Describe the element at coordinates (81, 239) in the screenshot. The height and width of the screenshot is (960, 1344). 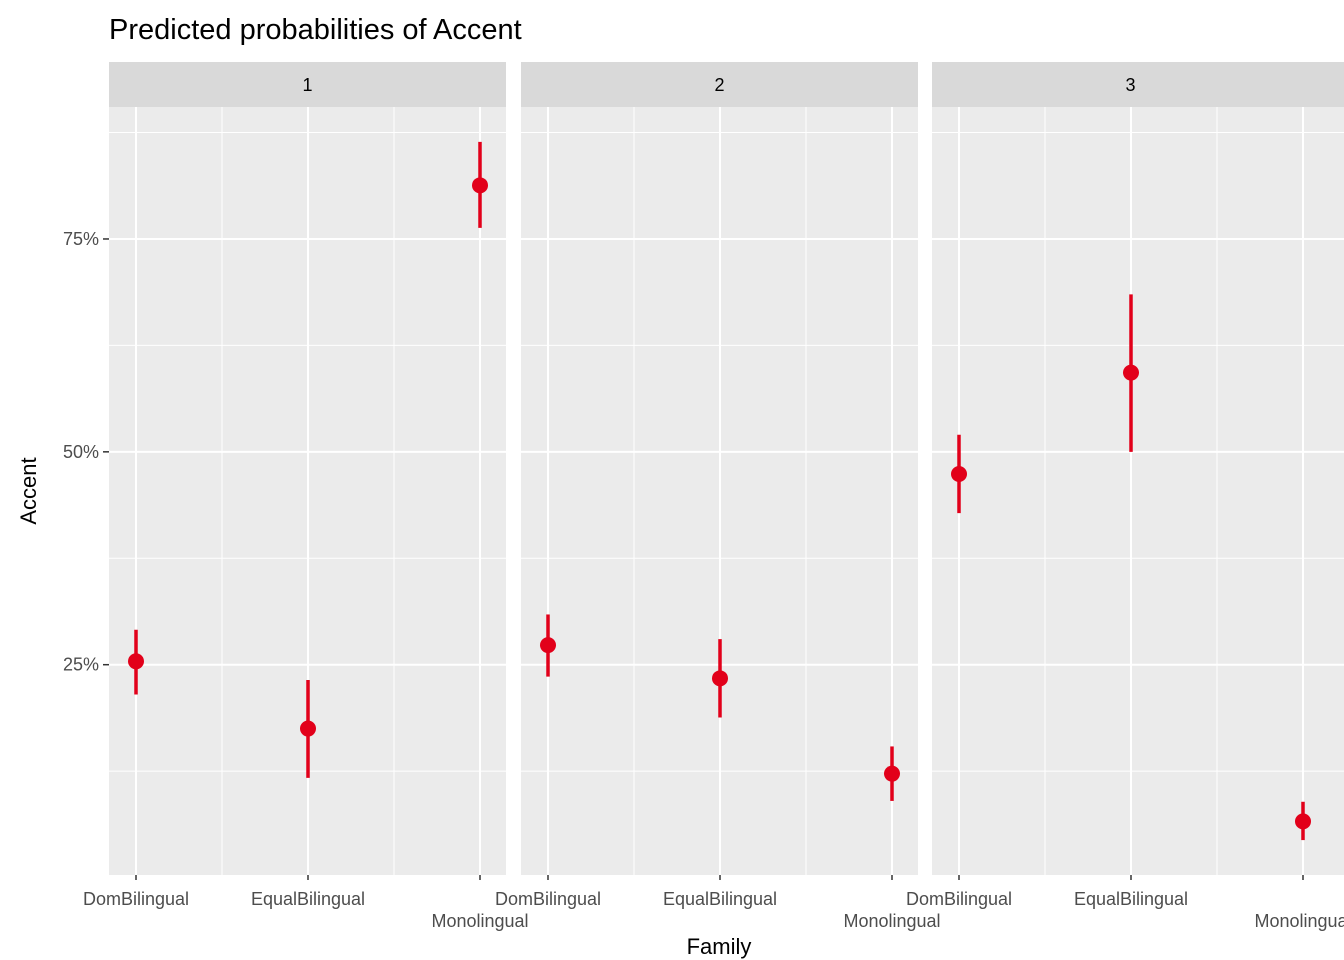
I see `y-tick-label: 75%` at that location.